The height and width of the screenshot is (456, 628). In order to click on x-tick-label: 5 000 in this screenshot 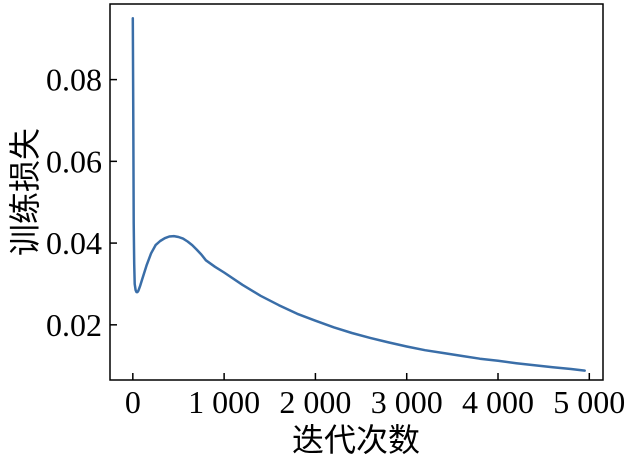, I will do `click(589, 402)`.